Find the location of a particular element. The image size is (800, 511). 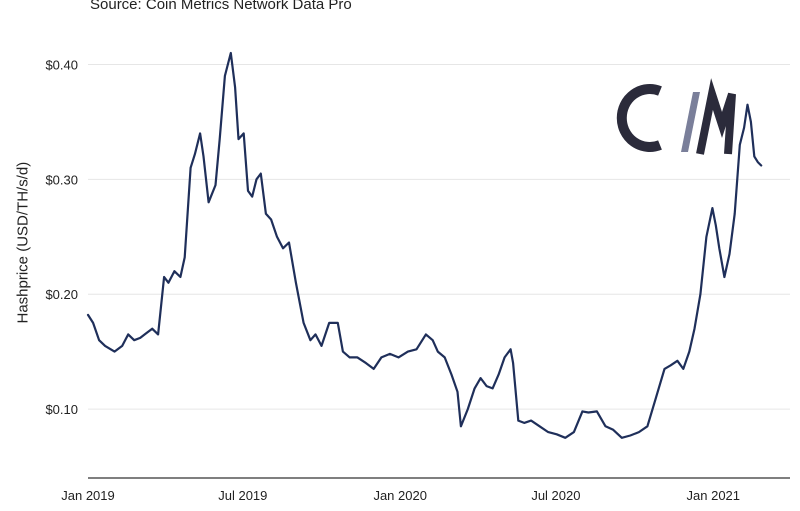

x-tick-label: Jul 2020 is located at coordinates (555, 495).